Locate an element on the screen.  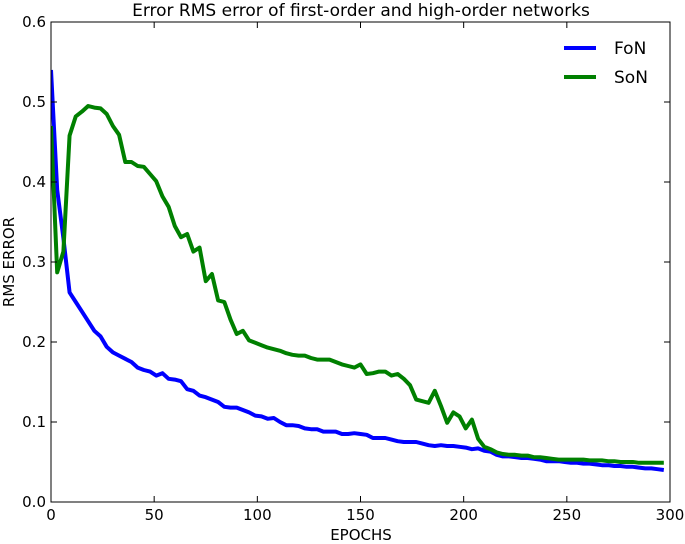
y-tick-label: 0.2 is located at coordinates (34, 342).